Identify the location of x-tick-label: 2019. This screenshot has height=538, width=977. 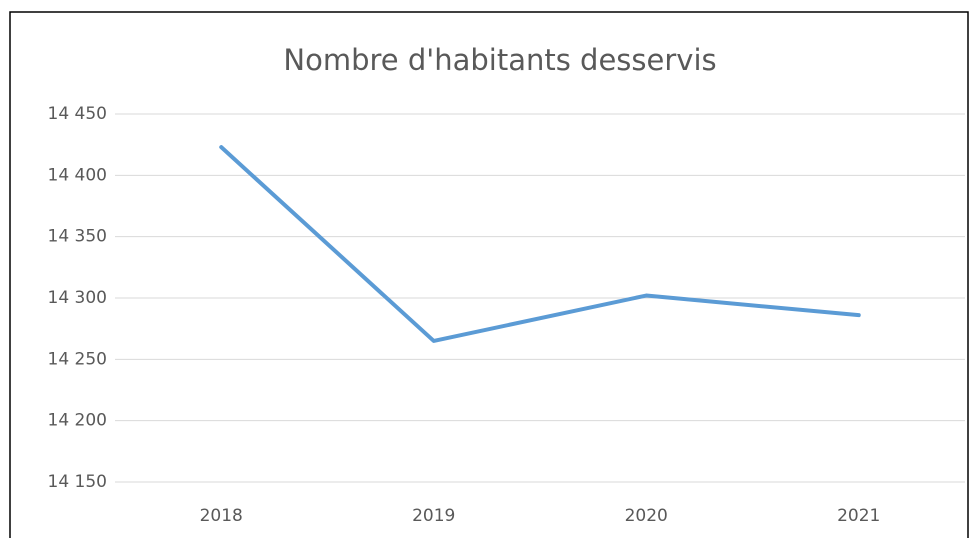
(433, 516).